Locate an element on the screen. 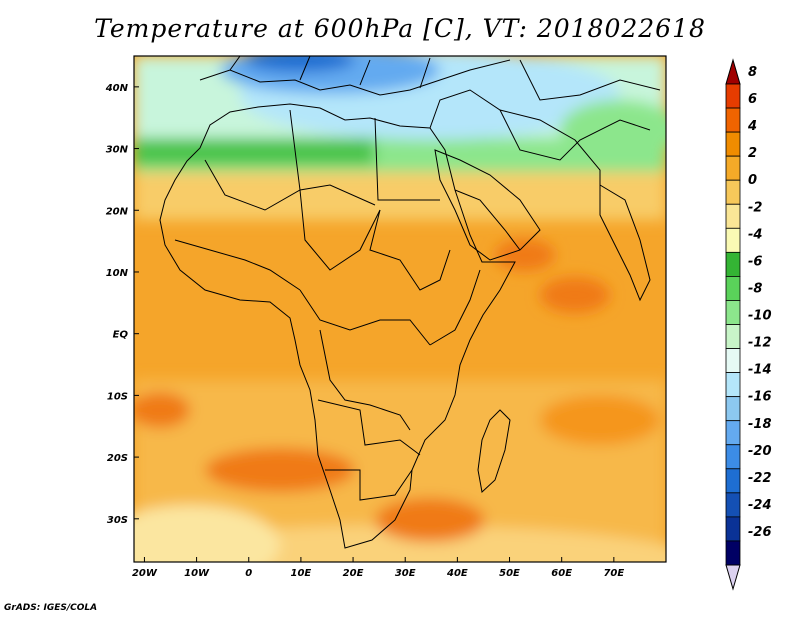 The image size is (800, 618). colorbar-bottom-arrow is located at coordinates (733, 577).